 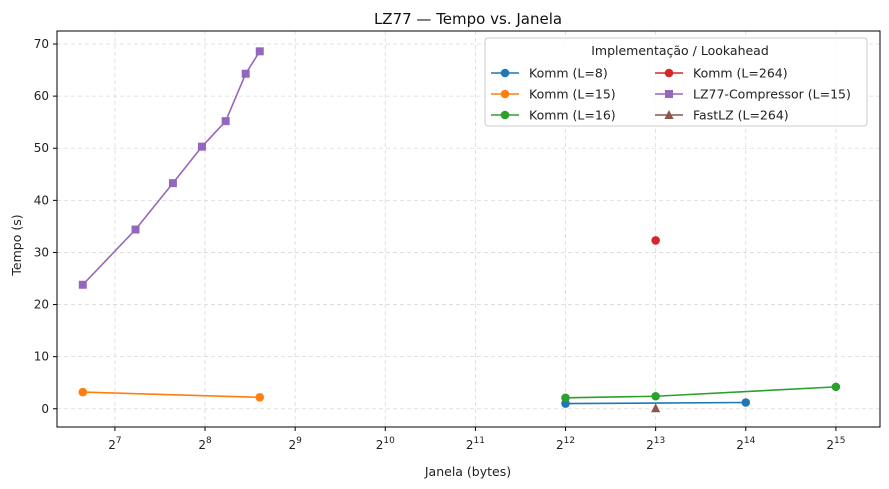 I want to click on y-tick-label: 60, so click(x=41, y=96).